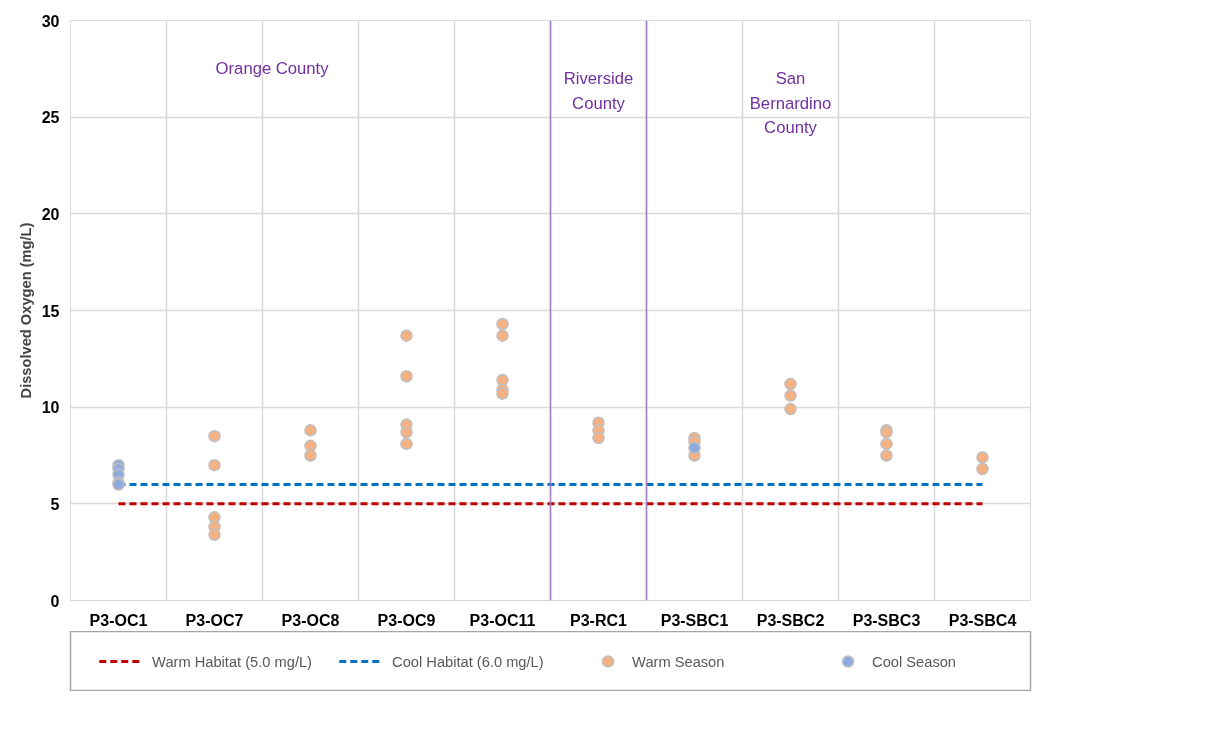 The width and height of the screenshot is (1217, 750). What do you see at coordinates (50, 21) in the screenshot?
I see `y-tick-label: 30` at bounding box center [50, 21].